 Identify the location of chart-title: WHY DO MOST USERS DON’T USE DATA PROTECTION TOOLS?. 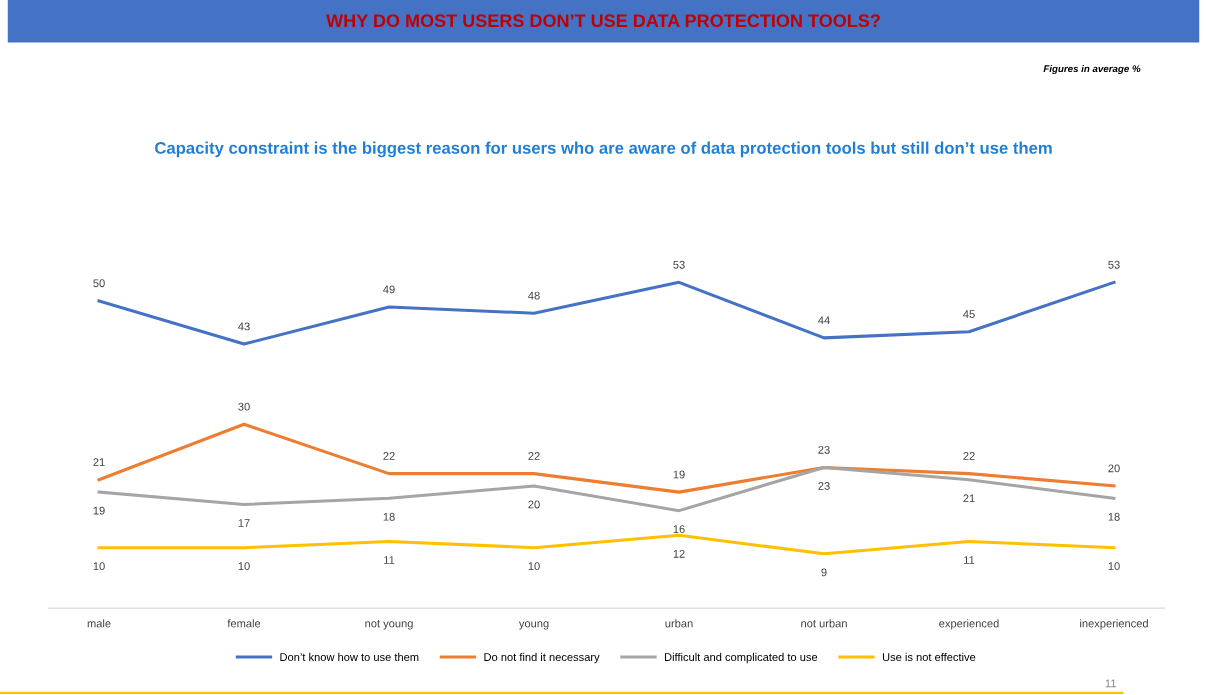
(603, 21).